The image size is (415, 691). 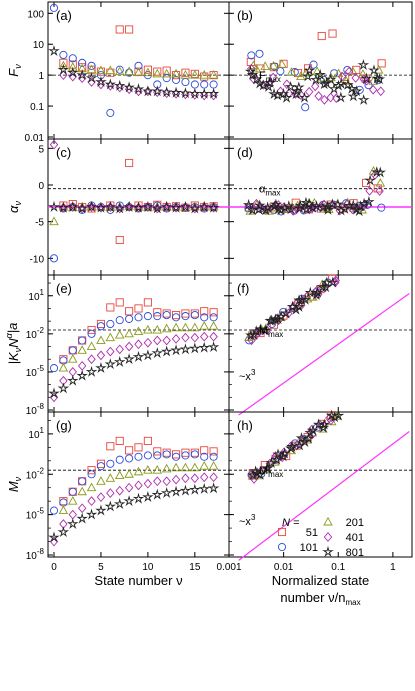 What do you see at coordinates (35, 473) in the screenshot?
I see `y-tick-label: 10-2` at bounding box center [35, 473].